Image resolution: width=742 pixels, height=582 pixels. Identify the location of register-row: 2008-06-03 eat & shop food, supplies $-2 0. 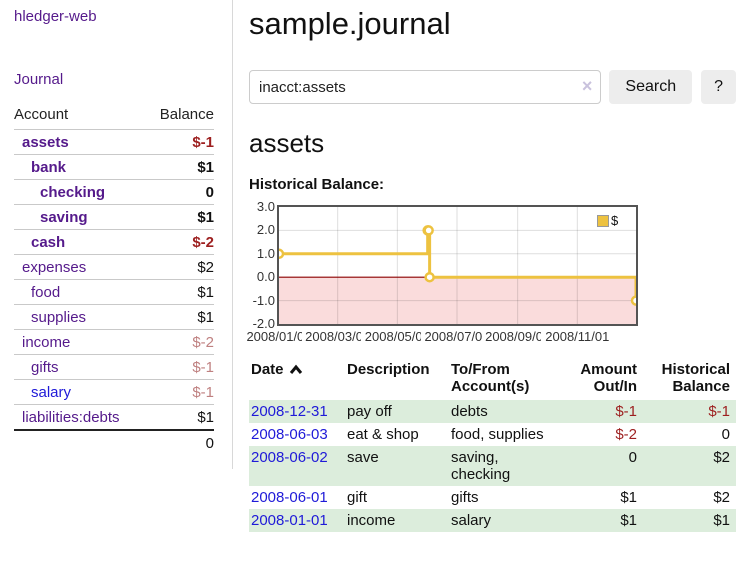
(492, 434).